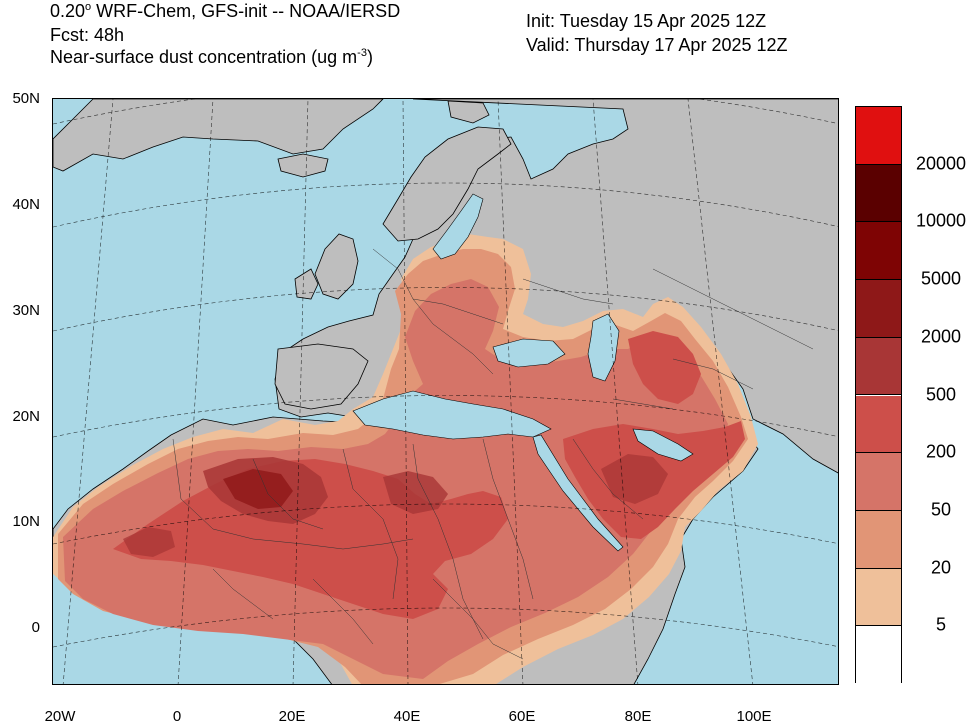 The image size is (975, 726). Describe the element at coordinates (529, 353) in the screenshot. I see `black-sea` at that location.